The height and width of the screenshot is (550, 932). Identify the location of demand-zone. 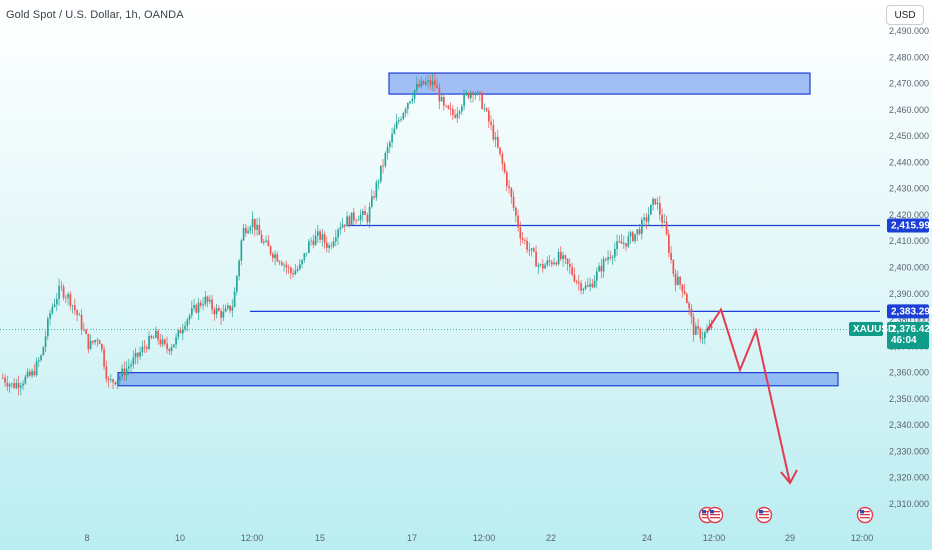
(478, 379).